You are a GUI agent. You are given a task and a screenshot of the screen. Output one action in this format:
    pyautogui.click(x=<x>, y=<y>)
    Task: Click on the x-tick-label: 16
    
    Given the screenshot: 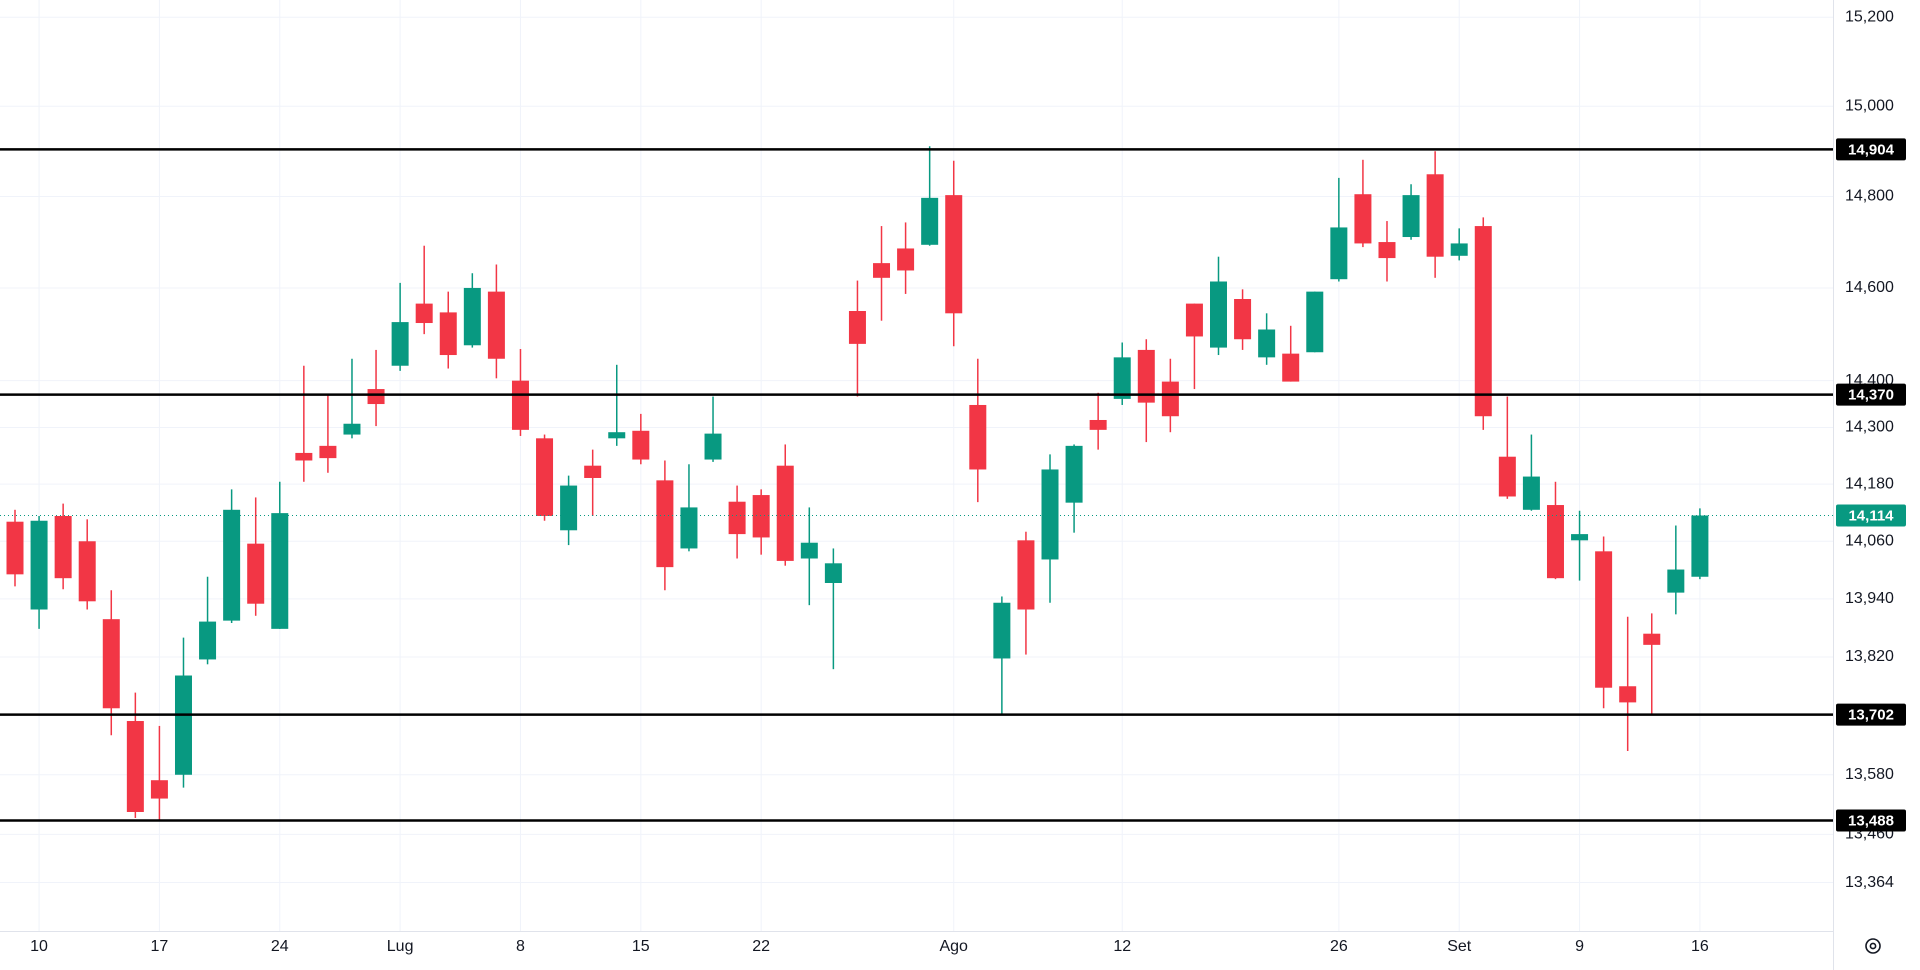 What is the action you would take?
    pyautogui.click(x=1700, y=946)
    